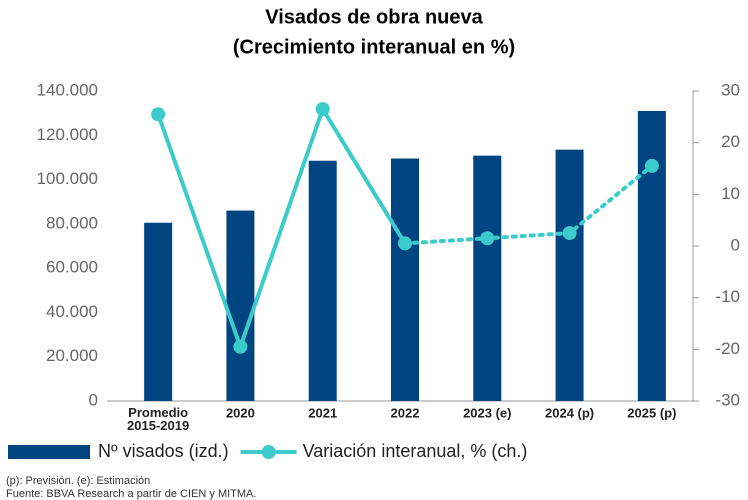 This screenshot has height=500, width=748. Describe the element at coordinates (67, 178) in the screenshot. I see `y-tick-label: 100.000` at that location.